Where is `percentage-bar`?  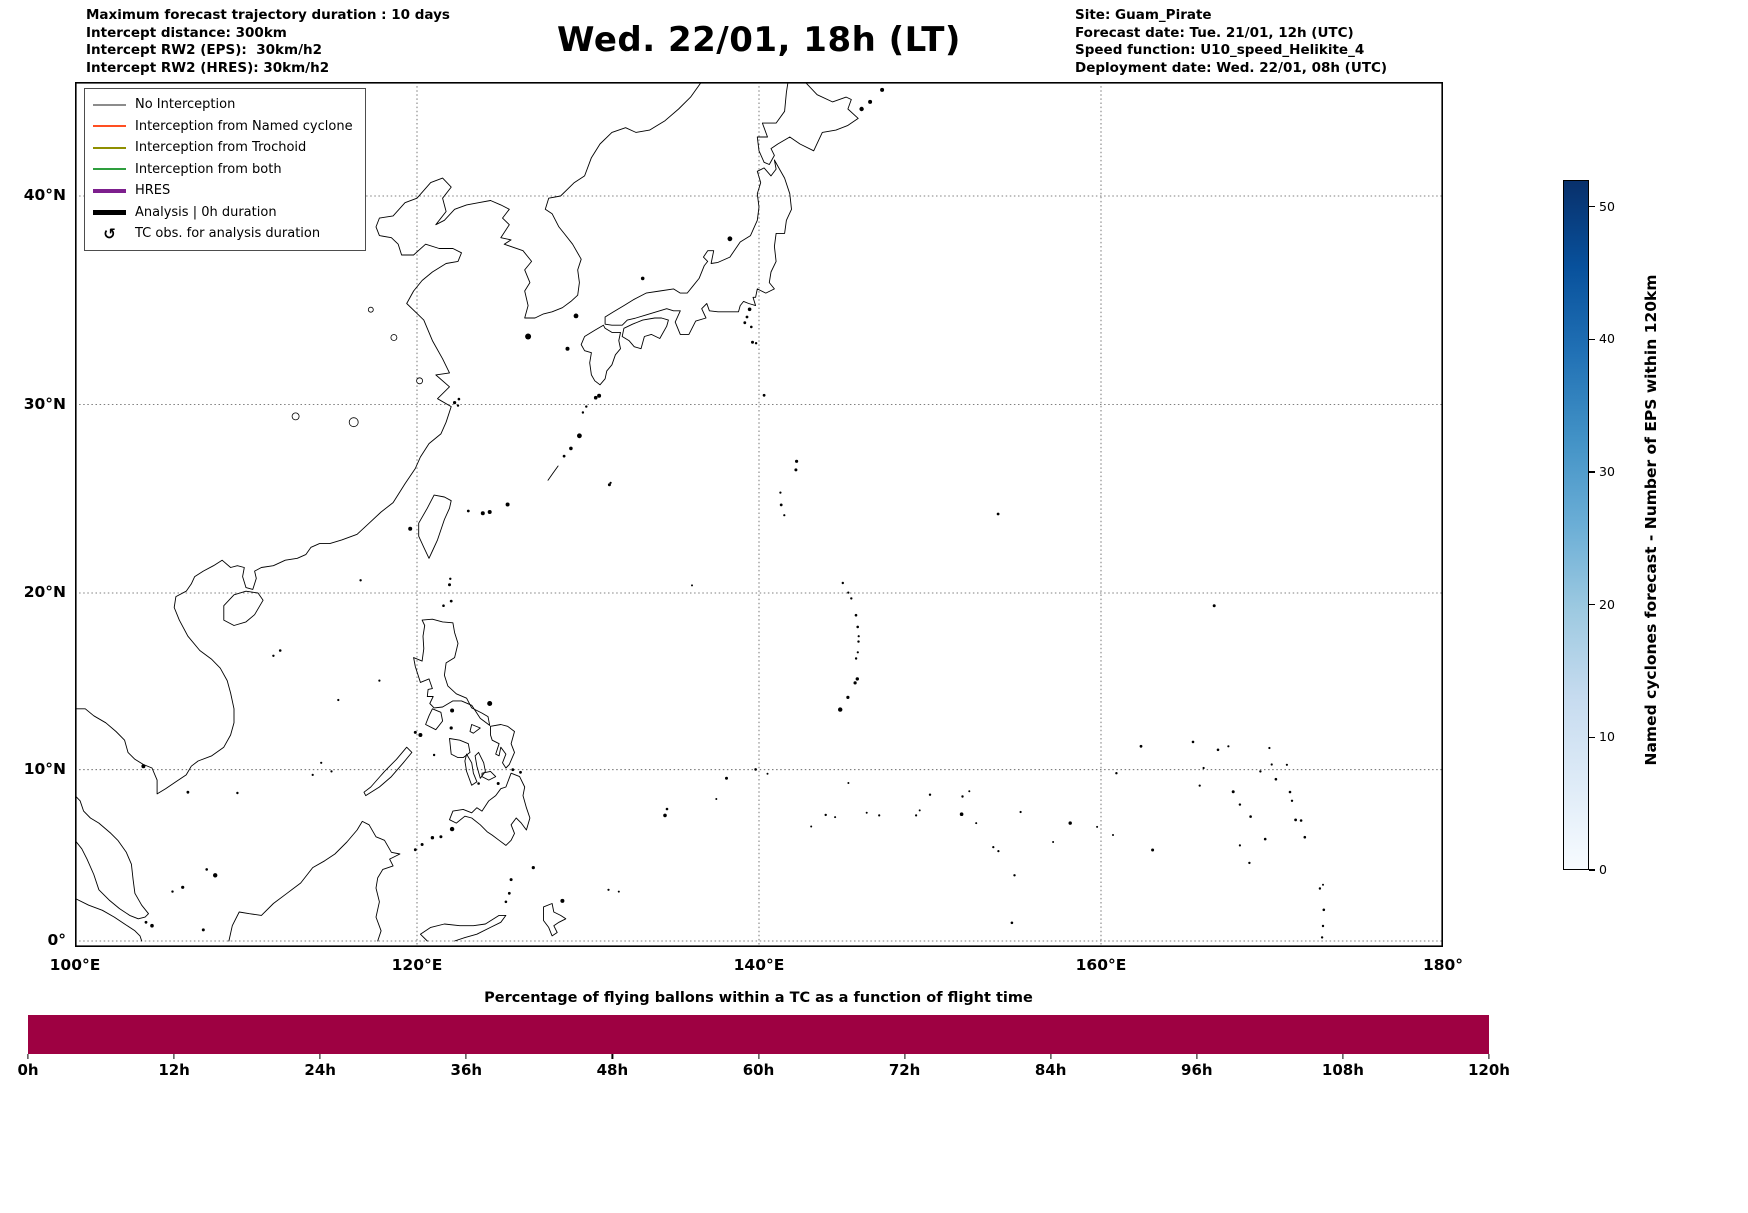
percentage-bar is located at coordinates (758, 1034).